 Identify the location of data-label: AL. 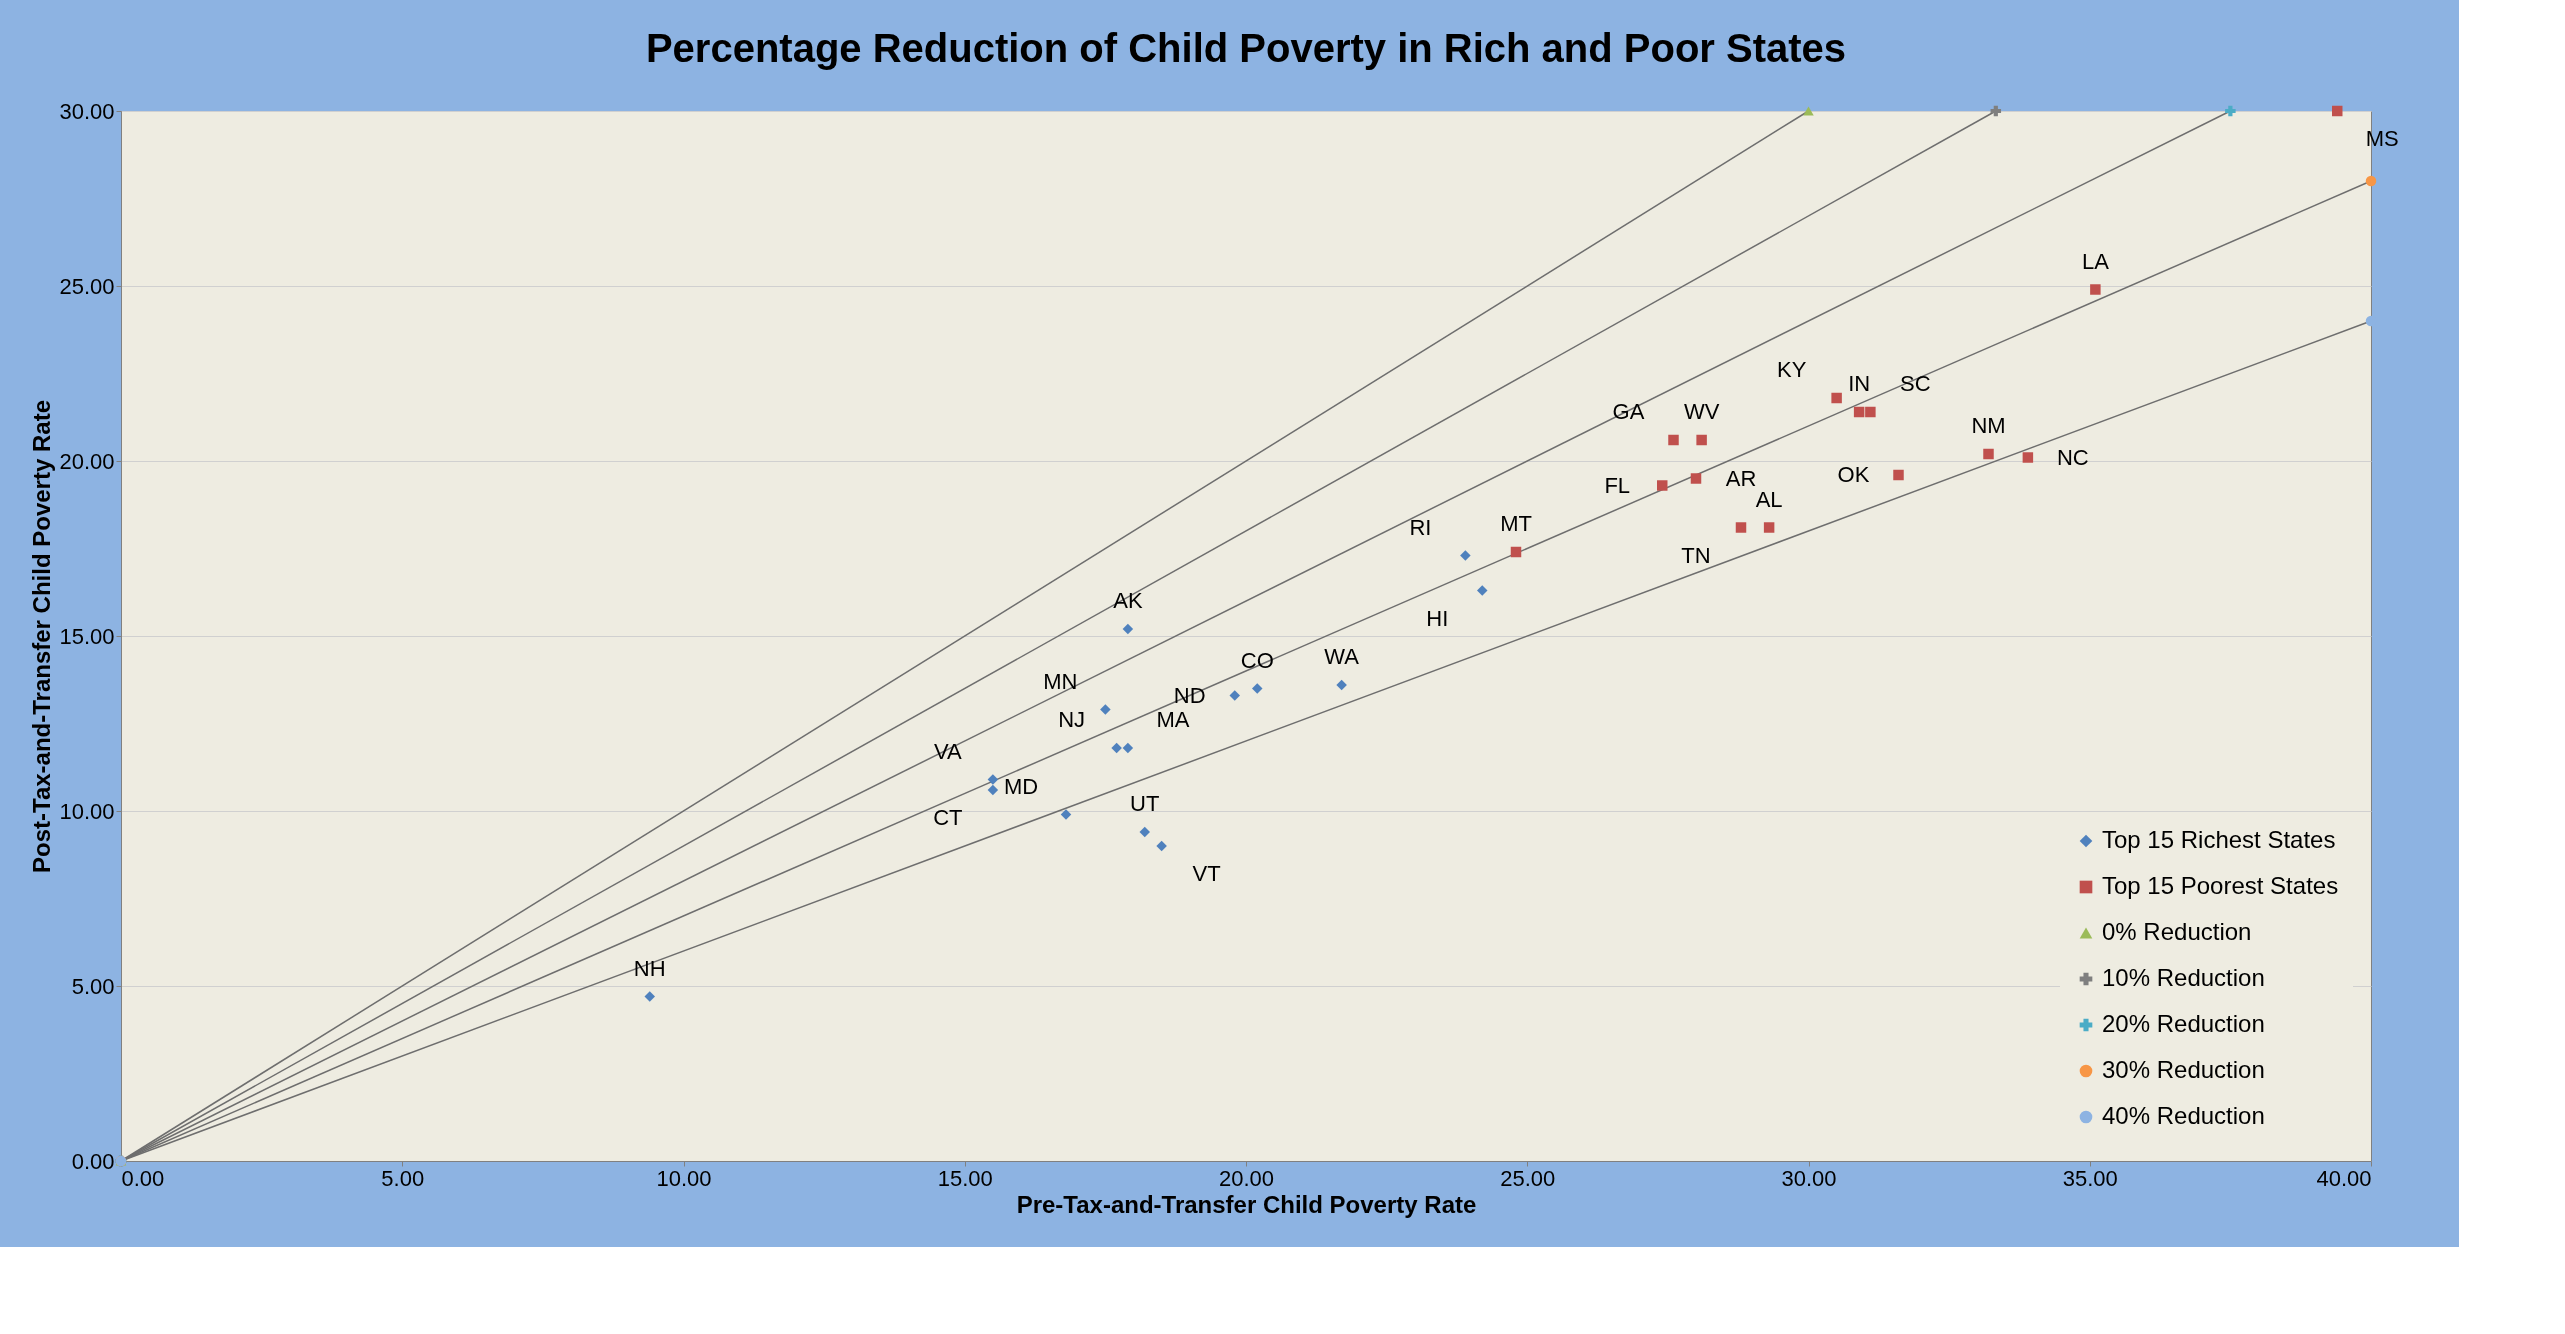
(1769, 499).